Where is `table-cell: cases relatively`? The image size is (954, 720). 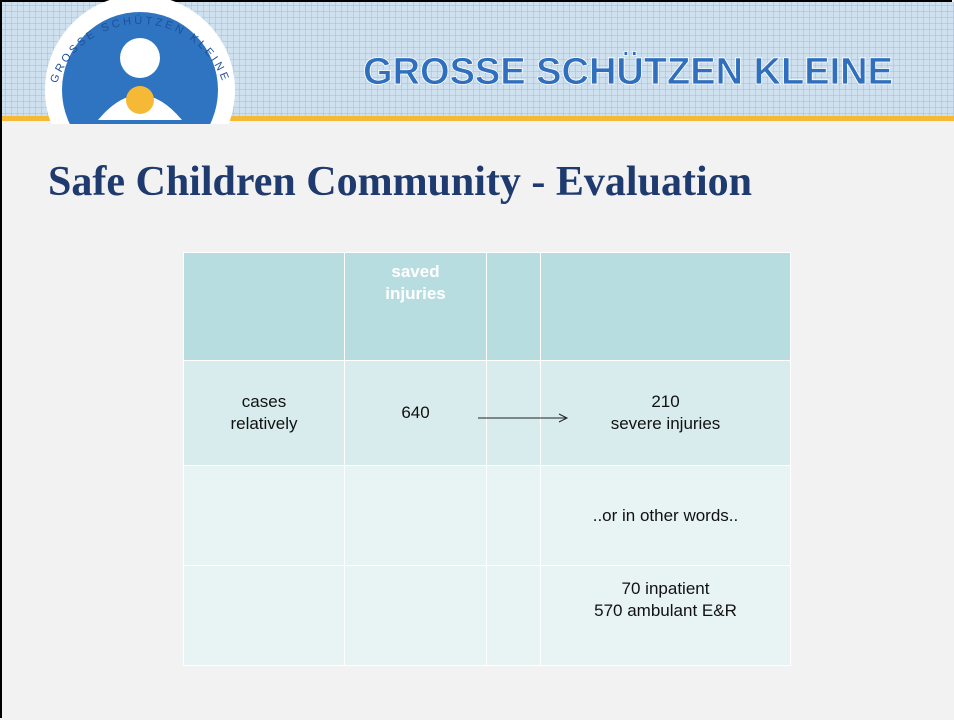 table-cell: cases relatively is located at coordinates (264, 413).